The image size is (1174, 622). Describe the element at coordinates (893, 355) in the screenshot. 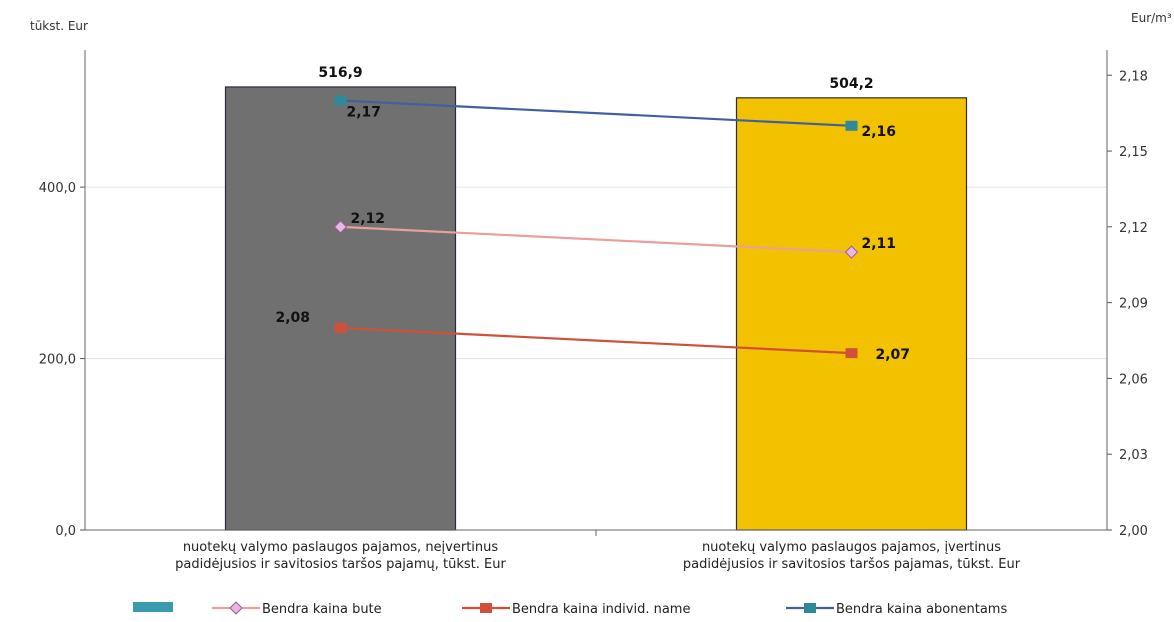

I see `point-value-label: 2,07` at that location.